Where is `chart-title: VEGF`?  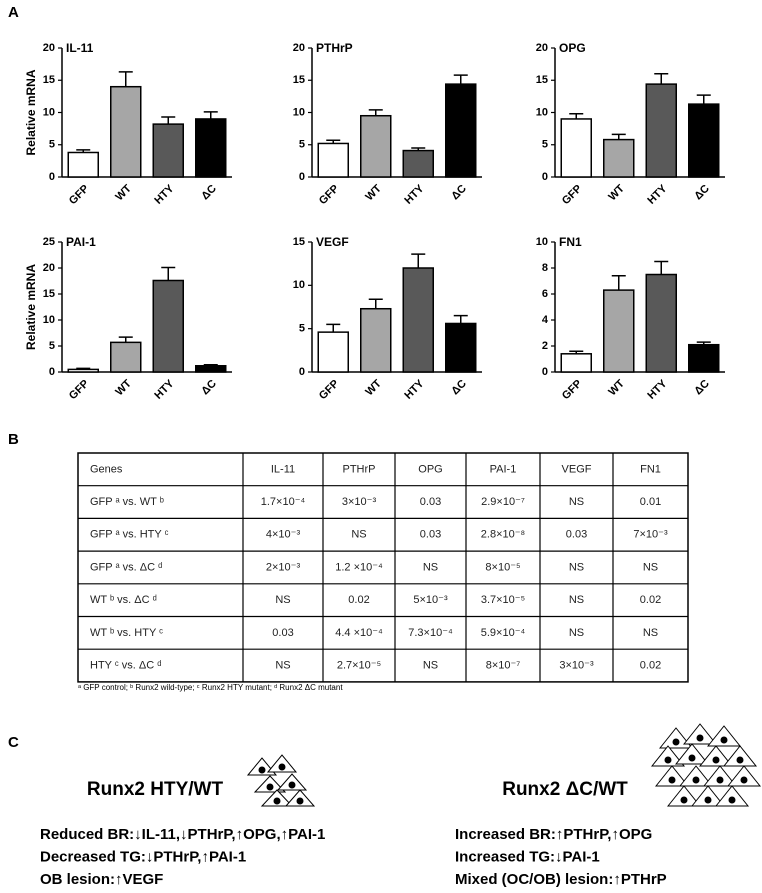 chart-title: VEGF is located at coordinates (332, 242).